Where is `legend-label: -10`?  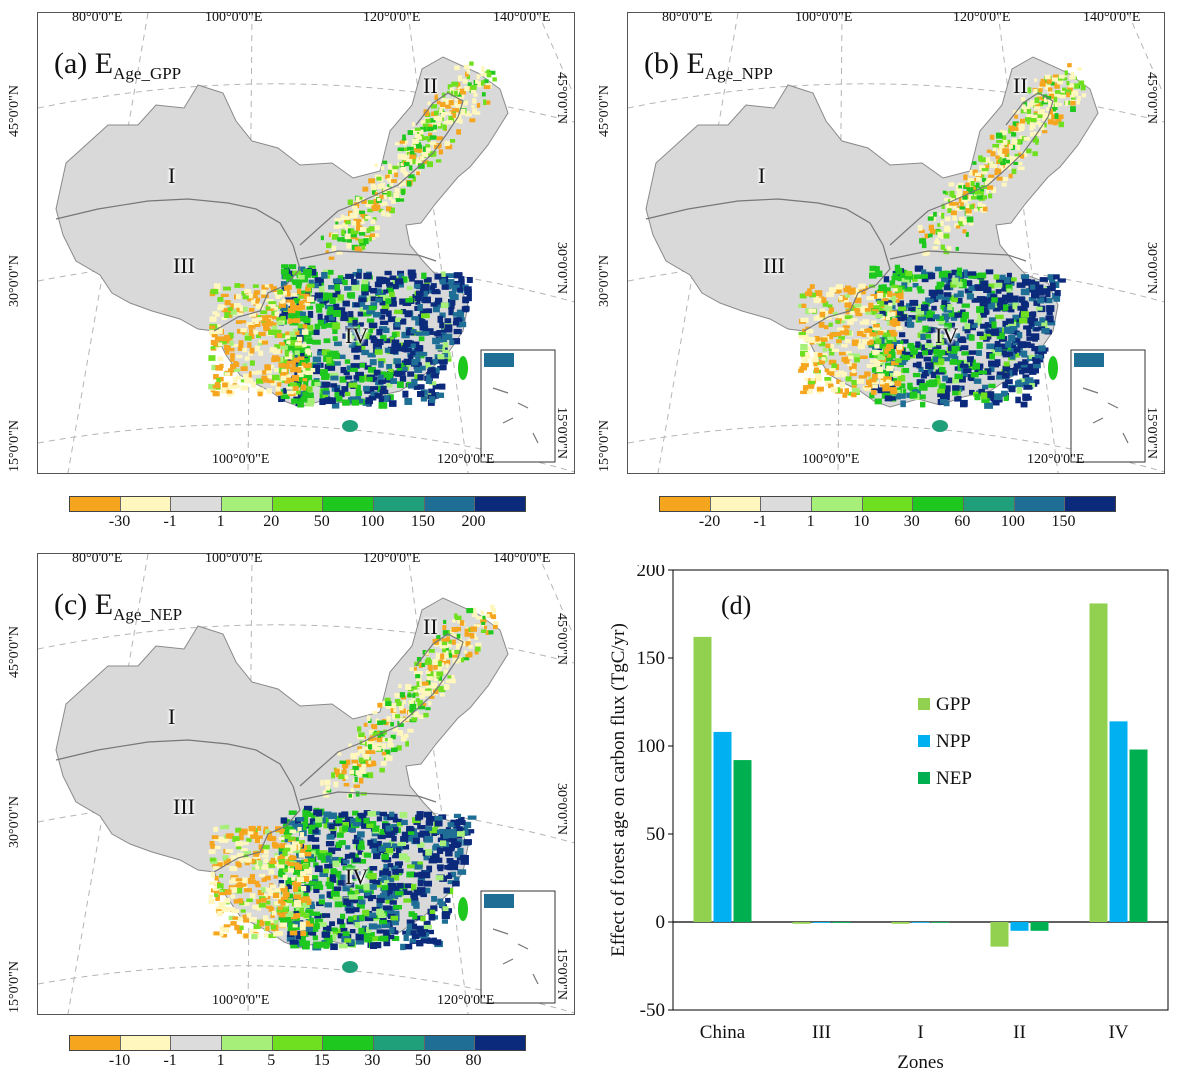
legend-label: -10 is located at coordinates (119, 1060).